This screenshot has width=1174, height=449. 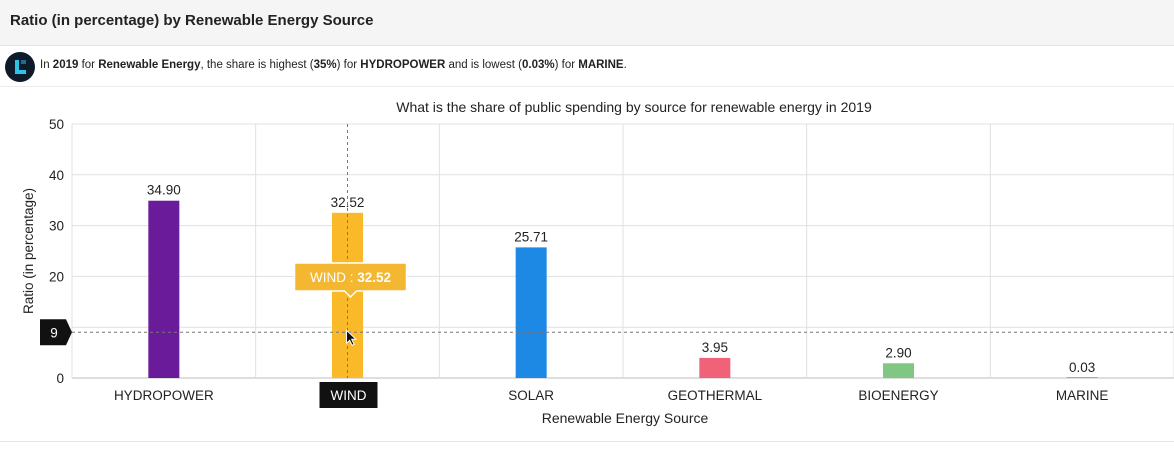 I want to click on tooltip-label: WIND :, so click(x=333, y=277).